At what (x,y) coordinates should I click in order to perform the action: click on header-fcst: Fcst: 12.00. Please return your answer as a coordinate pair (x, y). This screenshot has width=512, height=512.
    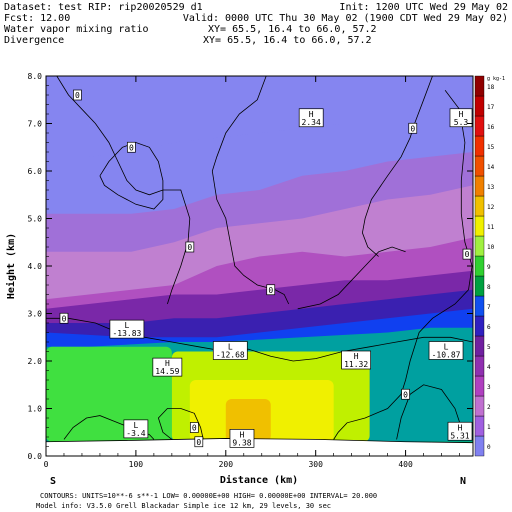
    Looking at the image, I should click on (37, 18).